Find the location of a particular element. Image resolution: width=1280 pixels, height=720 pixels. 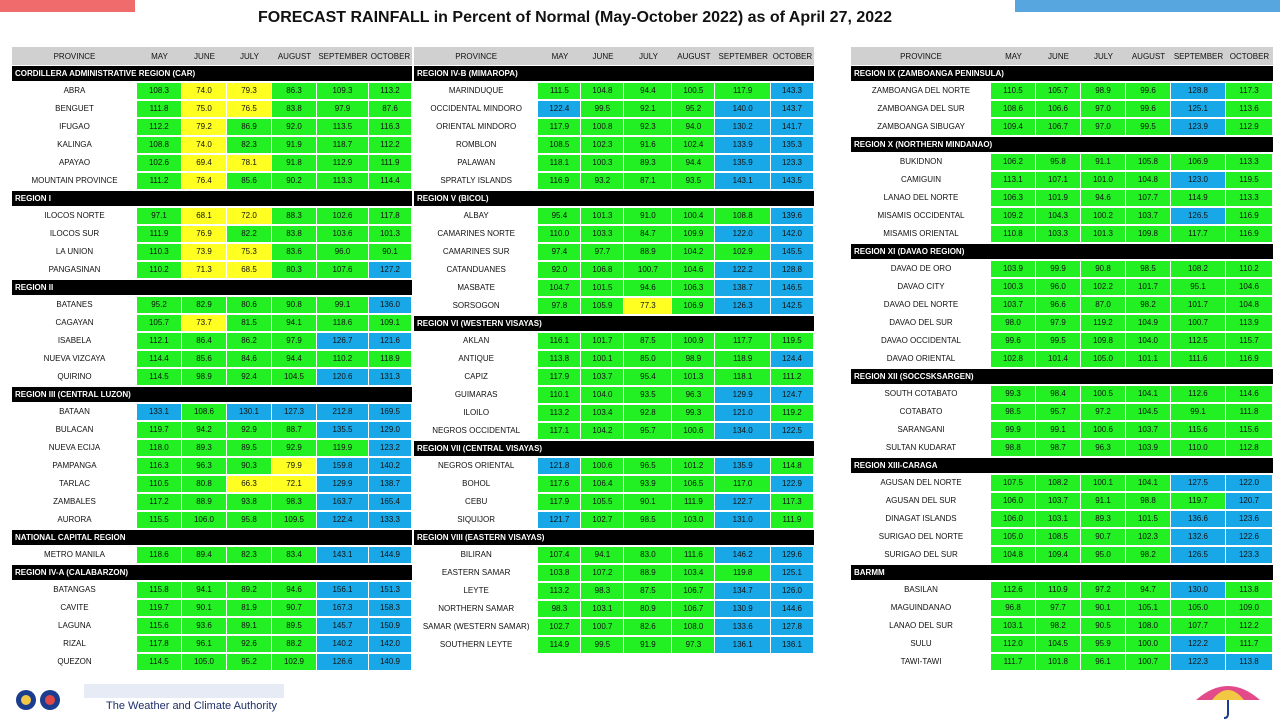

rainfall-value-cell: 115.7 is located at coordinates (1249, 341).